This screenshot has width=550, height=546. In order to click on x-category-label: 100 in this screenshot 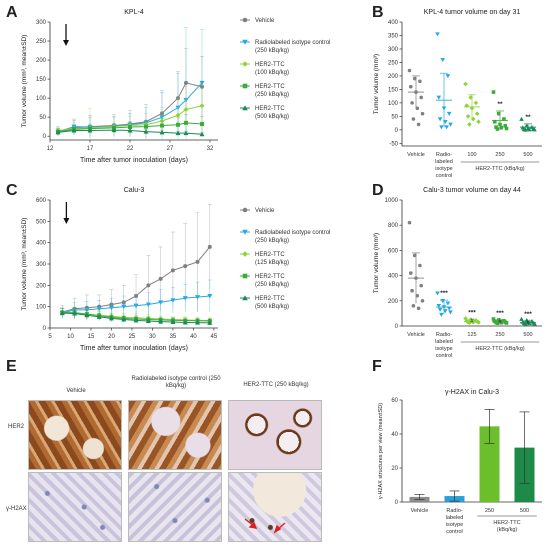, I will do `click(471, 155)`.